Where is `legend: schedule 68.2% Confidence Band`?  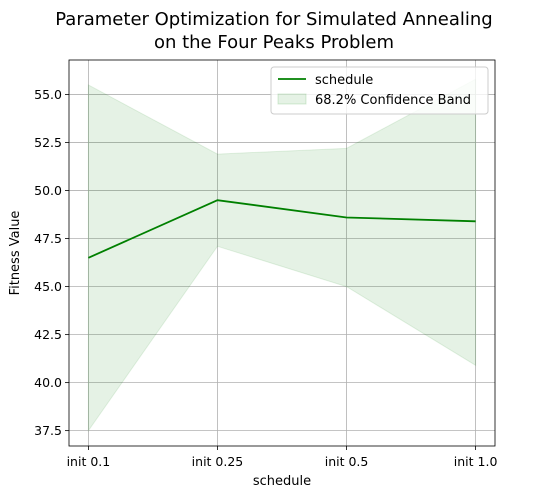 legend: schedule 68.2% Confidence Band is located at coordinates (379, 90).